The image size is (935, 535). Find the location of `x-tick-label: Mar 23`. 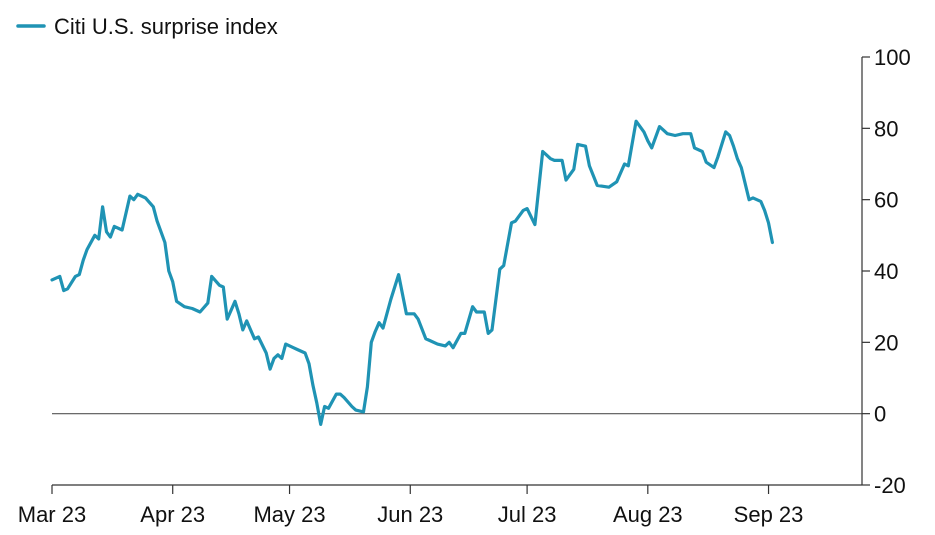

x-tick-label: Mar 23 is located at coordinates (52, 514).